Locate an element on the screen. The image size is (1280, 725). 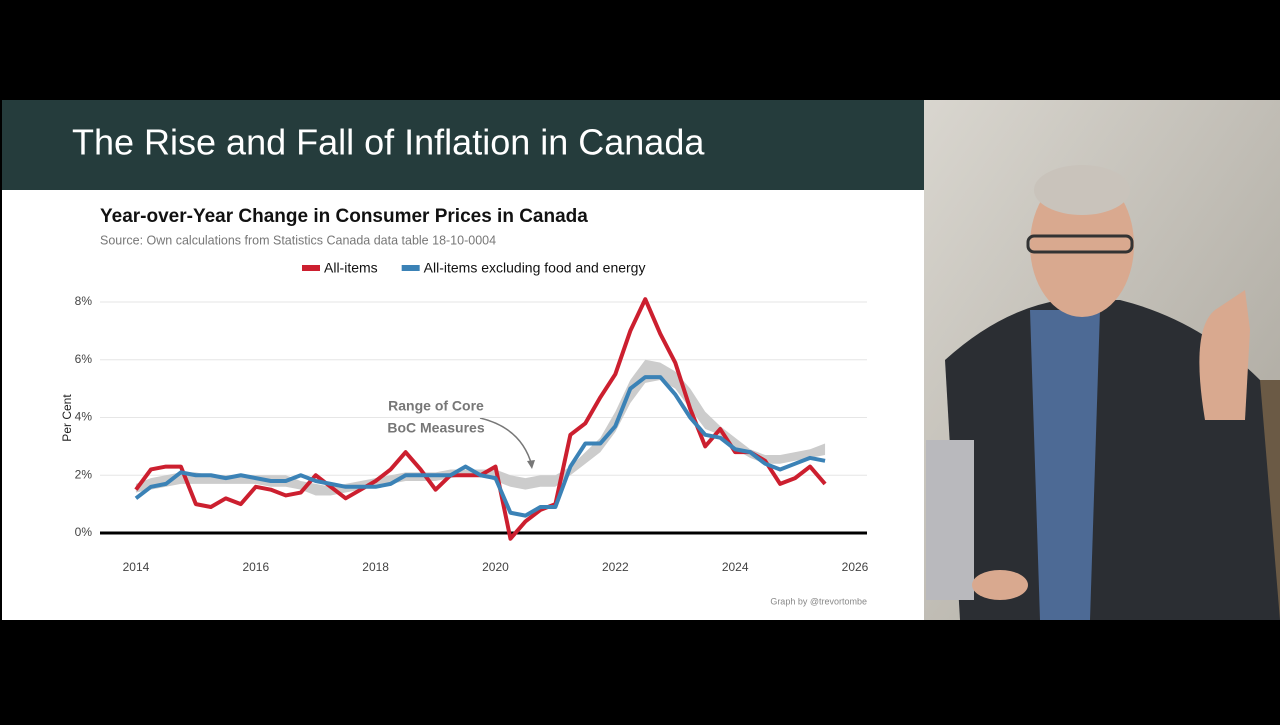
annotation: BoC Measures is located at coordinates (435, 428).